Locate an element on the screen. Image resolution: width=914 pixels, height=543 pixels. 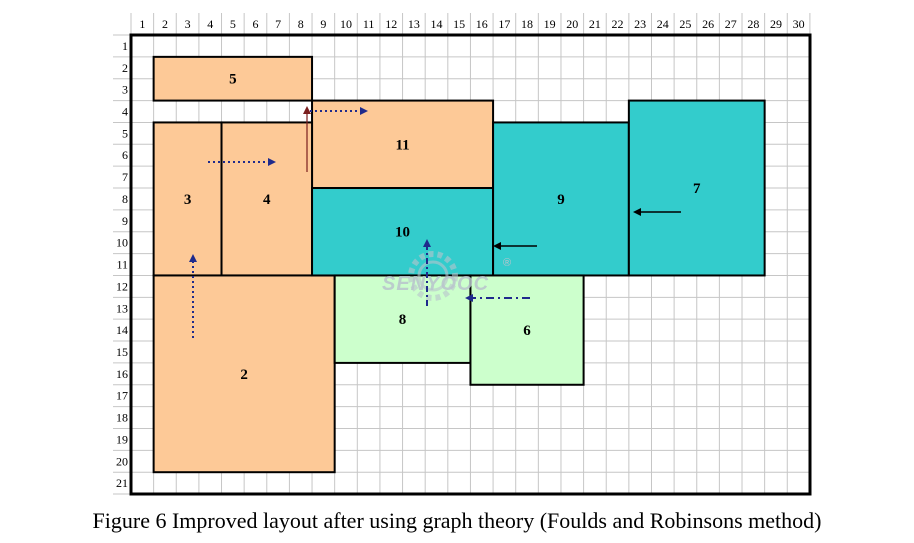
block-10-label: 10 is located at coordinates (402, 233).